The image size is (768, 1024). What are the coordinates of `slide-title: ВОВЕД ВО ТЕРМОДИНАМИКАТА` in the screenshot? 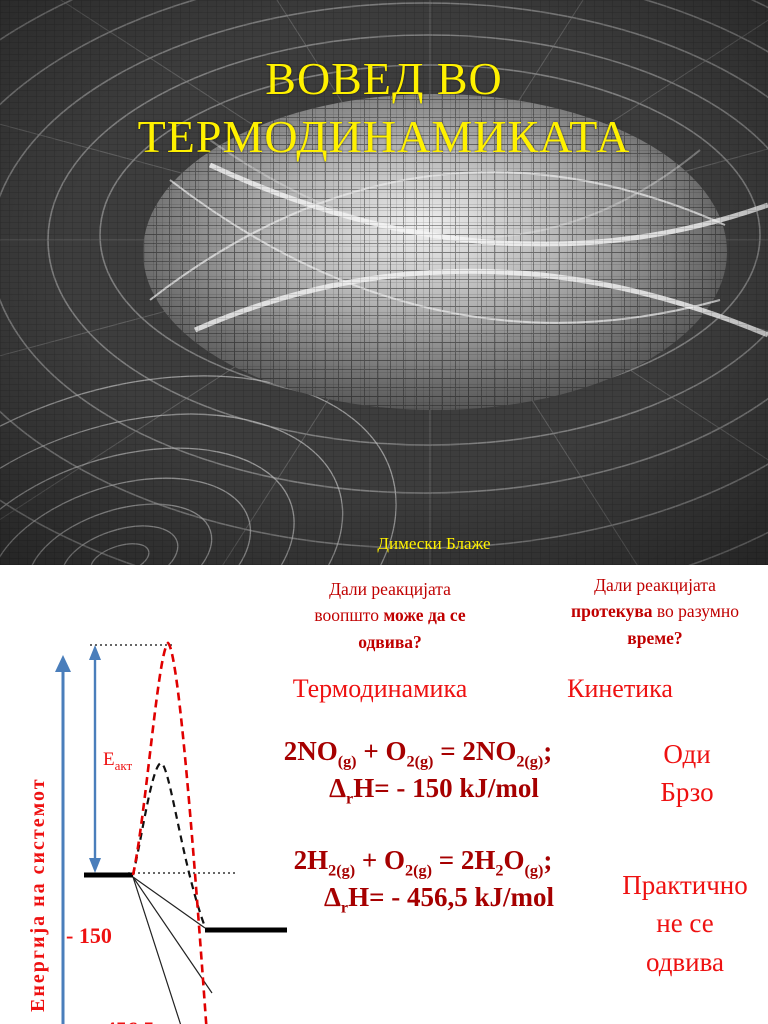 It's located at (384, 108).